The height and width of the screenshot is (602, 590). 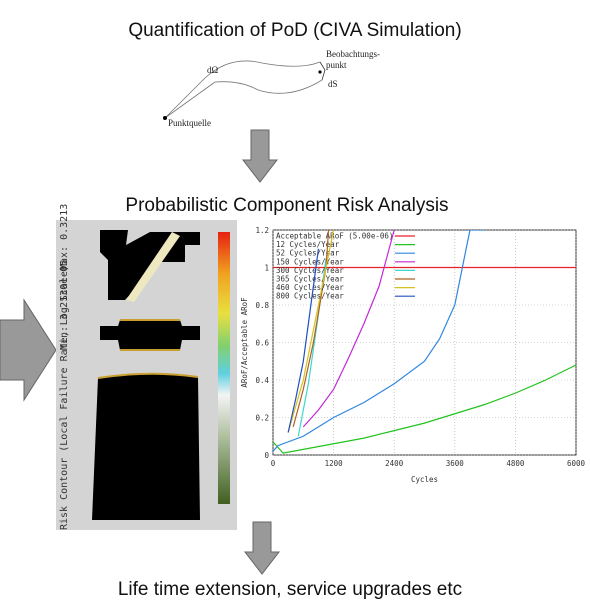 I want to click on sketch-label: punkt, so click(x=336, y=65).